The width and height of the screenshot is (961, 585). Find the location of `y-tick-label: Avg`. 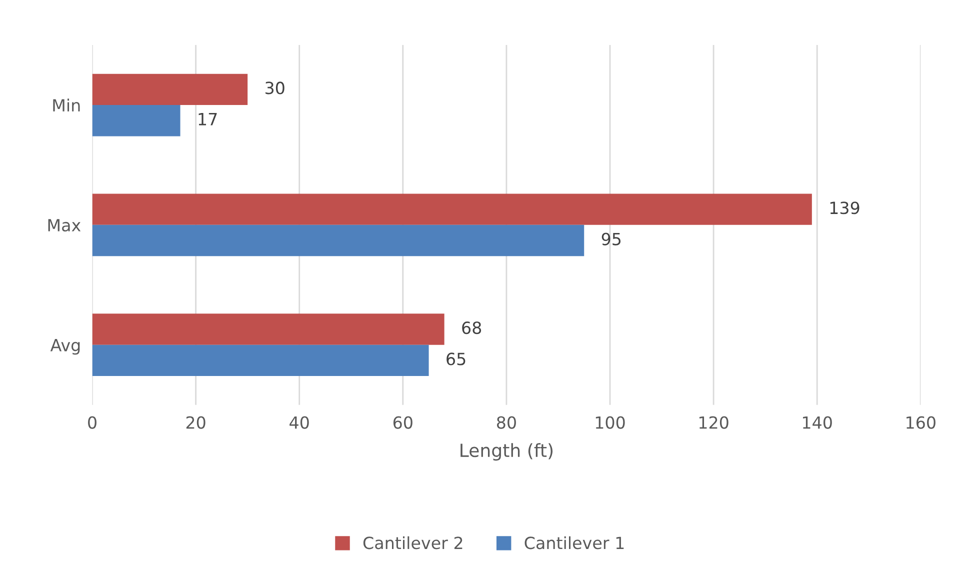

y-tick-label: Avg is located at coordinates (65, 347).